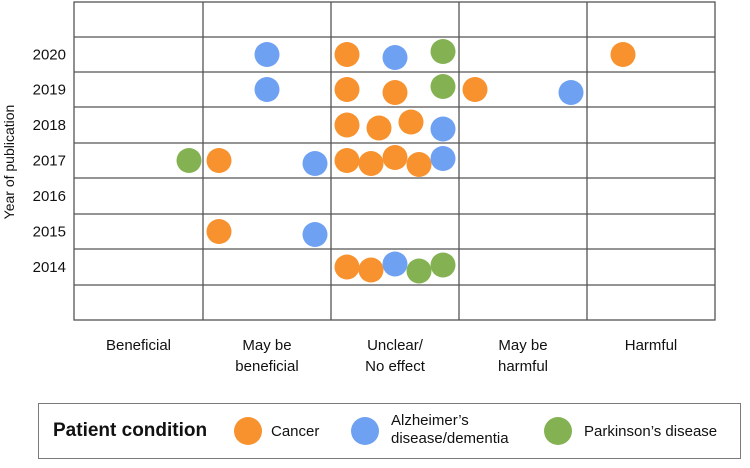 This screenshot has width=750, height=468. Describe the element at coordinates (450, 438) in the screenshot. I see `legend-alzheimers-text-line2: disease/dementia` at that location.